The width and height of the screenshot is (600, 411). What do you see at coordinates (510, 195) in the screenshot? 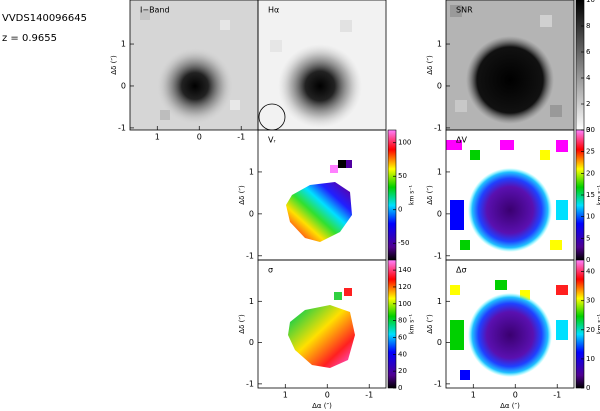
I see `delta-v-image` at bounding box center [510, 195].